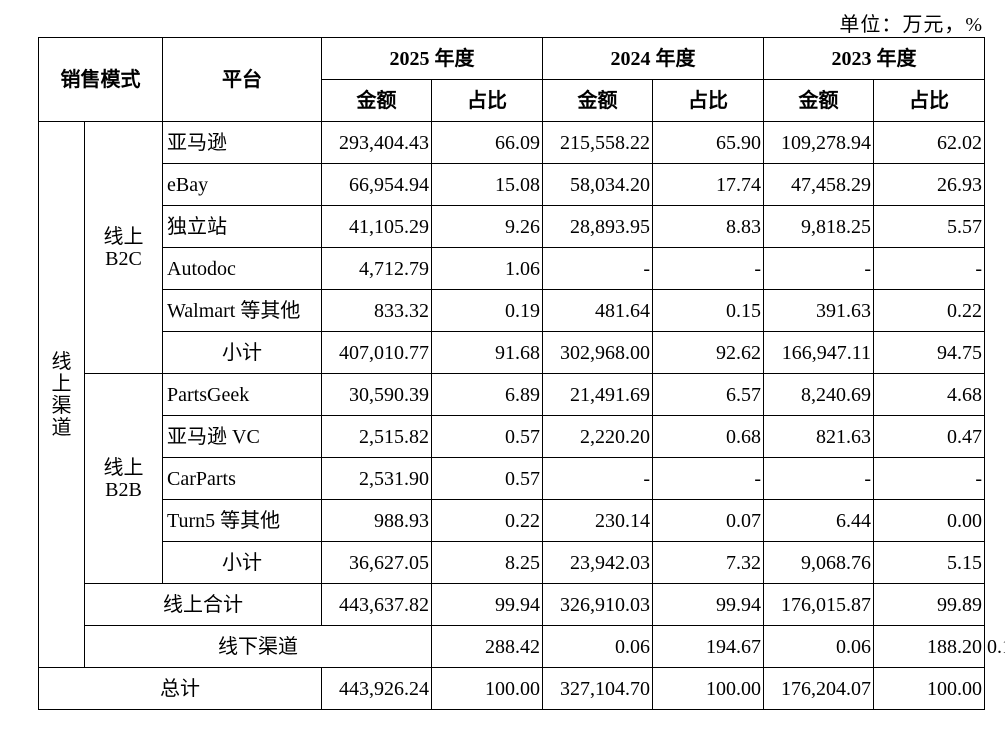  I want to click on amount-cell: 293,404.43, so click(376, 142).